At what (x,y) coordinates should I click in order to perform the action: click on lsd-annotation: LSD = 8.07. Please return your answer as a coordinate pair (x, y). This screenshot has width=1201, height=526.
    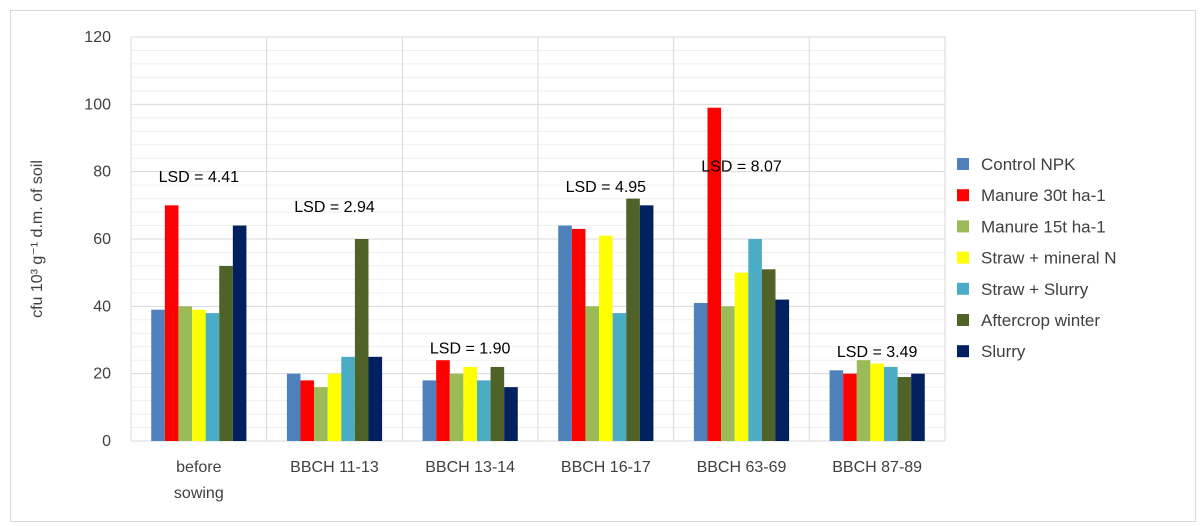
    Looking at the image, I should click on (741, 167).